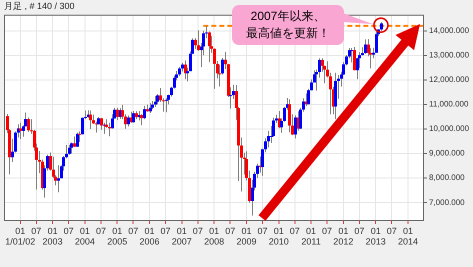 This screenshot has height=267, width=473. I want to click on y-tick-label: 10,000.000, so click(449, 129).